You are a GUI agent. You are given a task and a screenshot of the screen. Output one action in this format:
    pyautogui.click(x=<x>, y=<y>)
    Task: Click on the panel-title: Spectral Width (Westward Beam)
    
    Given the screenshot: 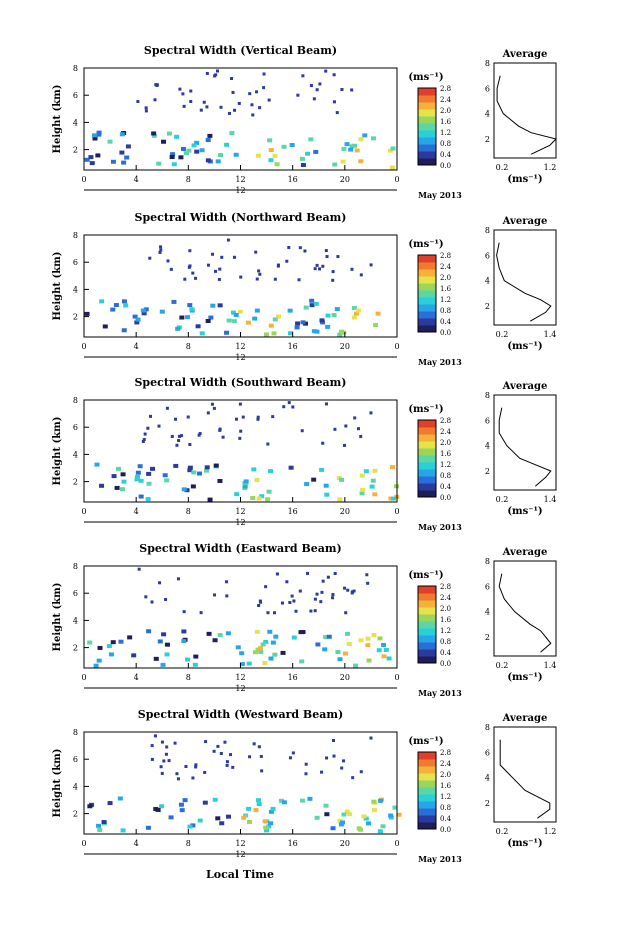 What is the action you would take?
    pyautogui.click(x=240, y=714)
    